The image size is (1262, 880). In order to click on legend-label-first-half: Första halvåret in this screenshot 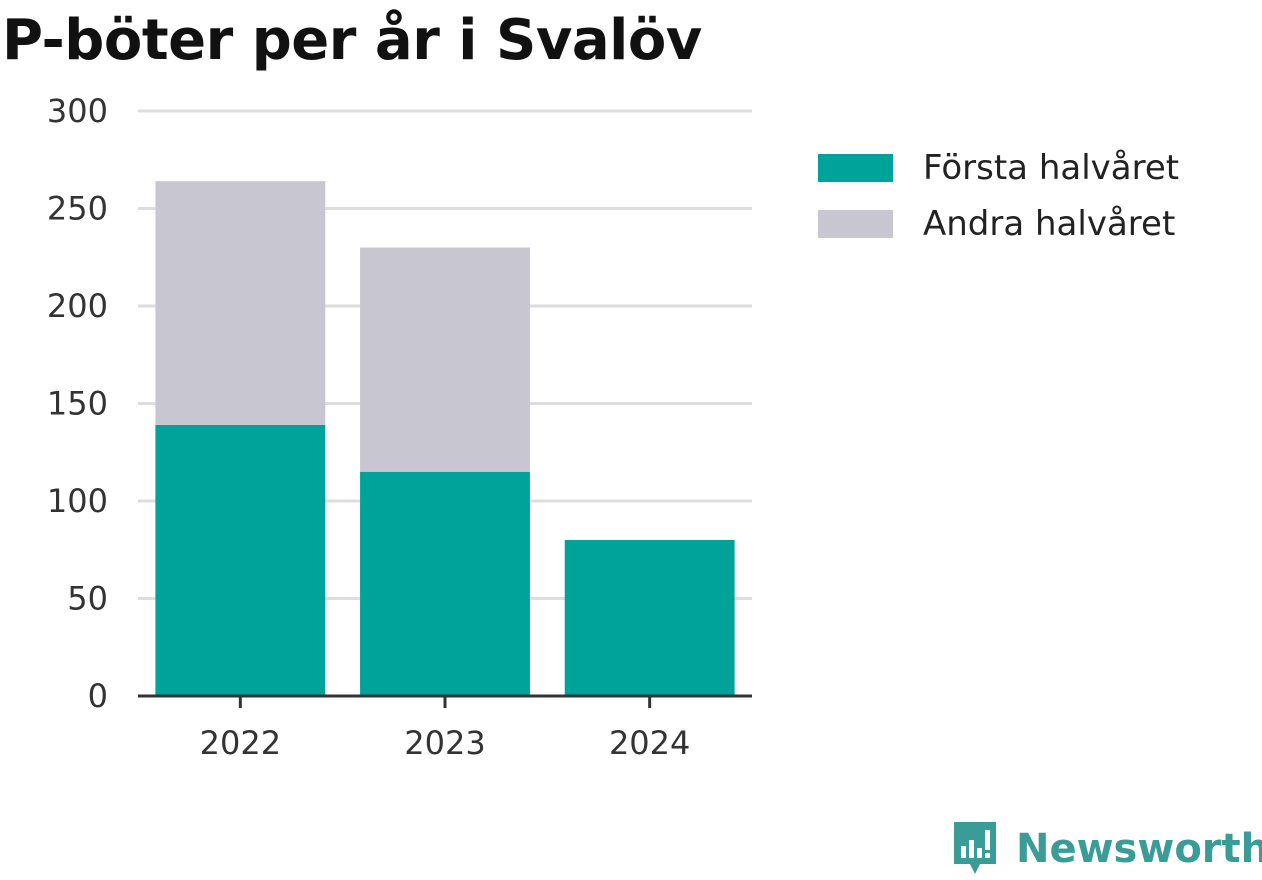, I will do `click(1051, 168)`.